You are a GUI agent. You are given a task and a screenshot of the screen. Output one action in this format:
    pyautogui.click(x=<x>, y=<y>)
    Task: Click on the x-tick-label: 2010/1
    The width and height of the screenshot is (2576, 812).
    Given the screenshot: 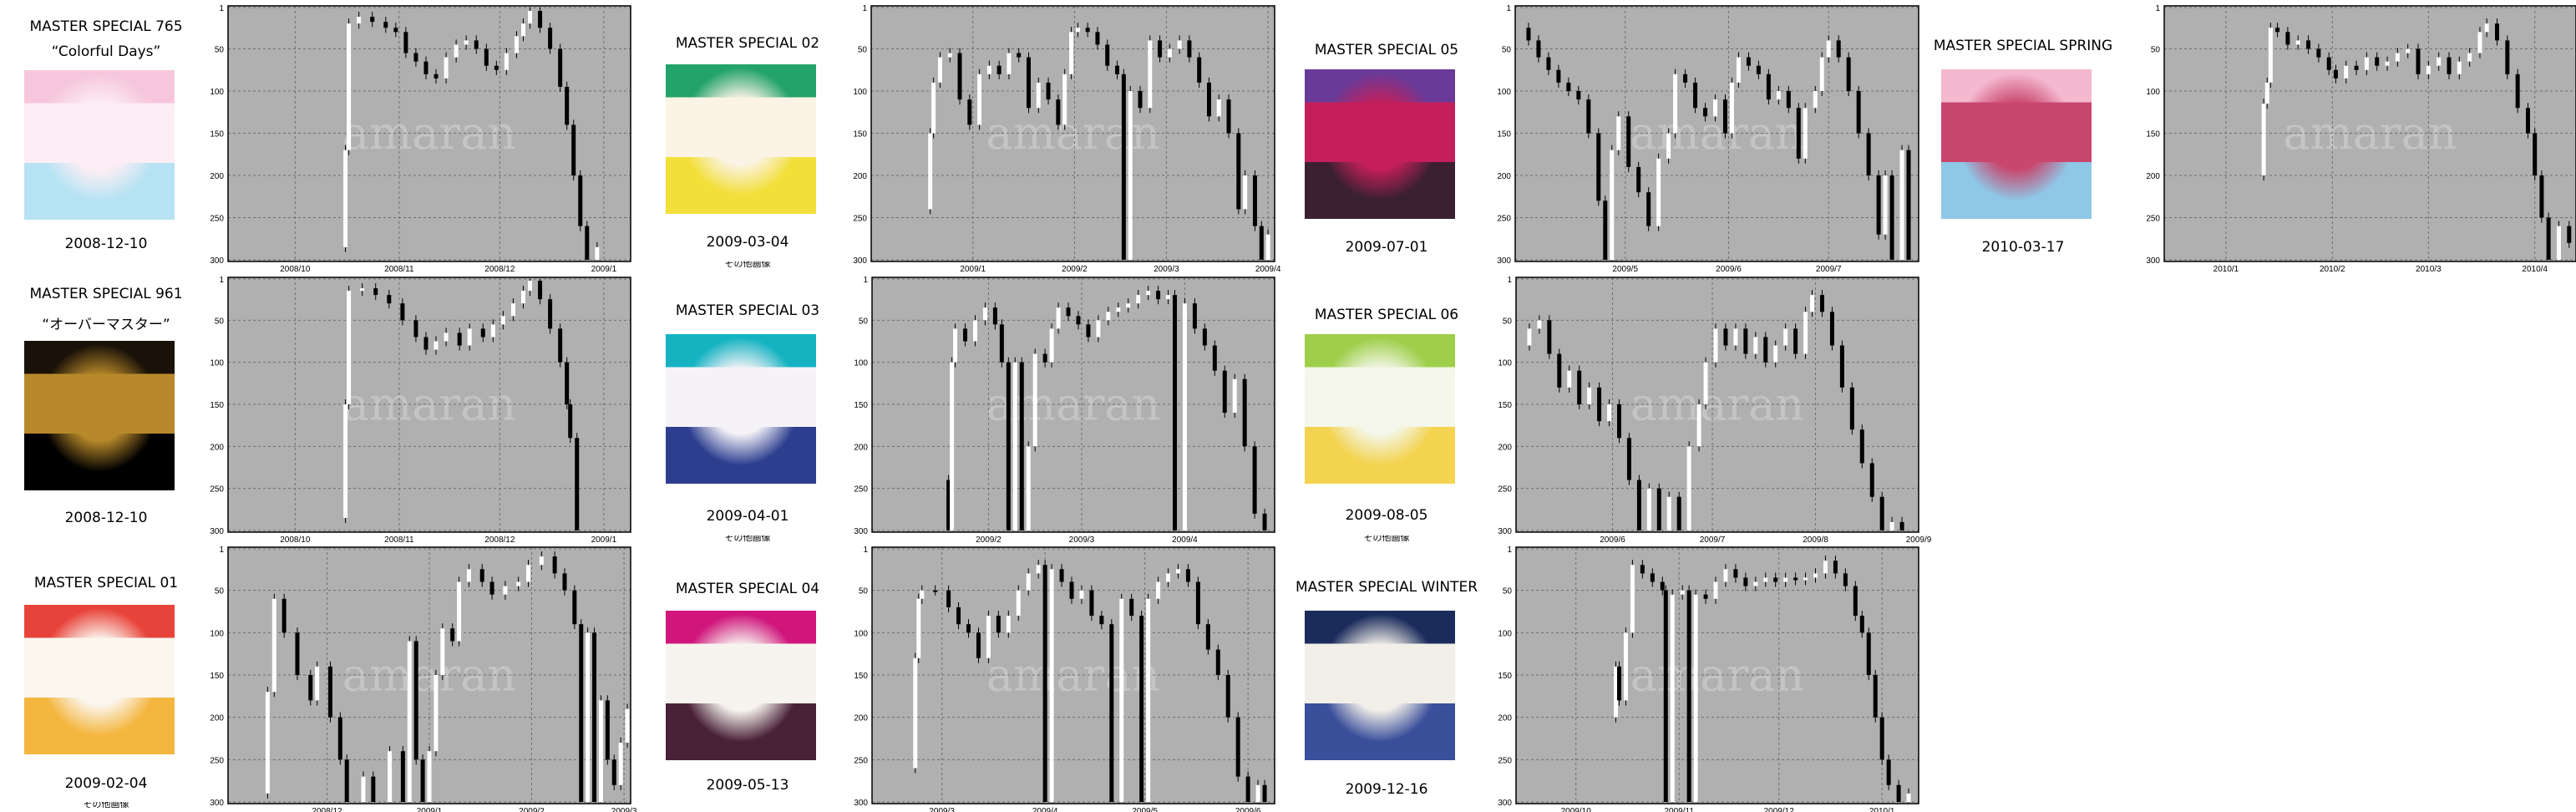 What is the action you would take?
    pyautogui.click(x=1882, y=809)
    